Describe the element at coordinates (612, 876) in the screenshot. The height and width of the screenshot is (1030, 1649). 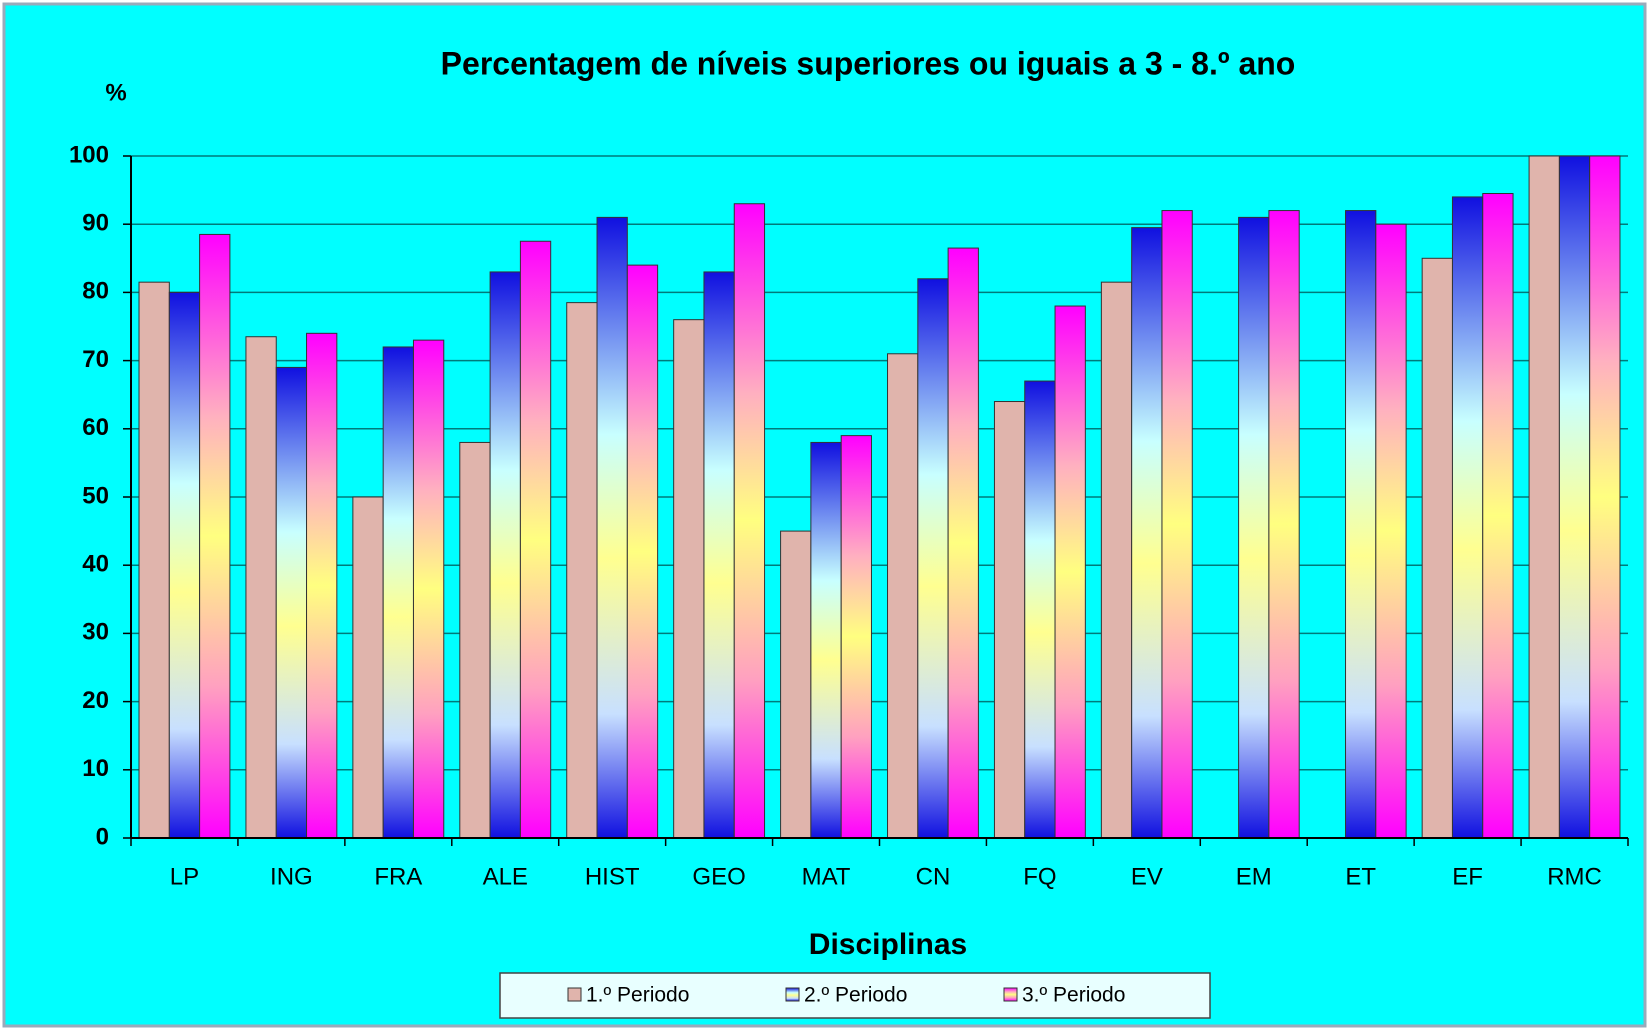
I see `x-tick-label: HIST` at that location.